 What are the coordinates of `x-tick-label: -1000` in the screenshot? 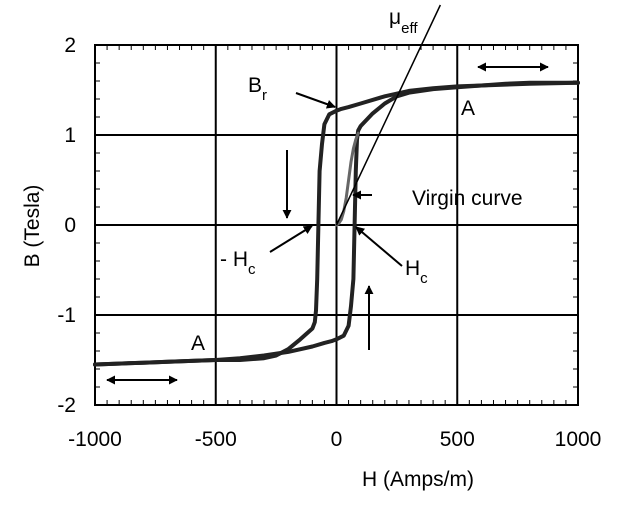 It's located at (95, 439).